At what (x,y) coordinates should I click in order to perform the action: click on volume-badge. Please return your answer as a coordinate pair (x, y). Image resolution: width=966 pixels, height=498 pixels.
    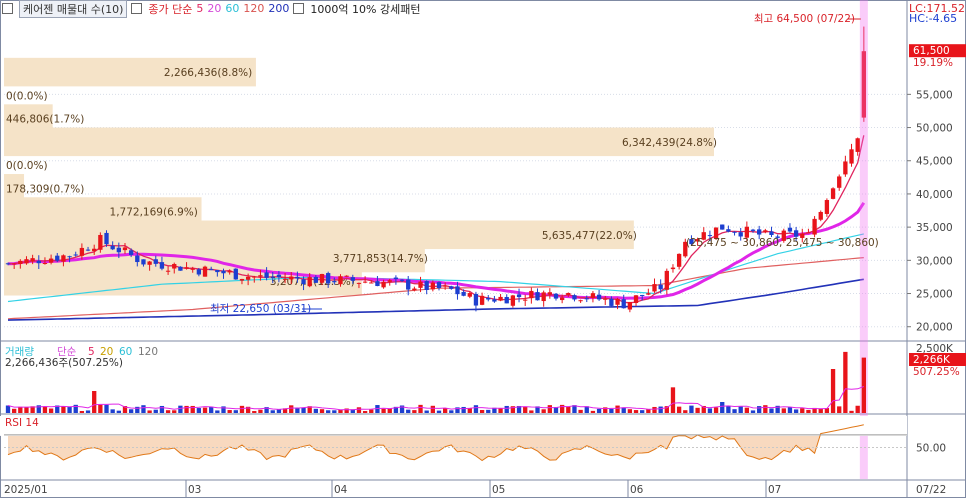
    Looking at the image, I should click on (937, 359).